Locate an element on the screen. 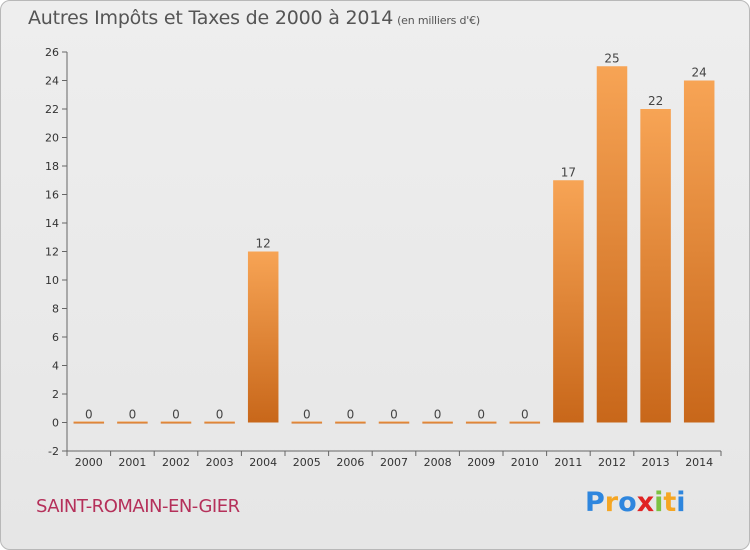 This screenshot has height=550, width=750. logo-letter: P is located at coordinates (595, 502).